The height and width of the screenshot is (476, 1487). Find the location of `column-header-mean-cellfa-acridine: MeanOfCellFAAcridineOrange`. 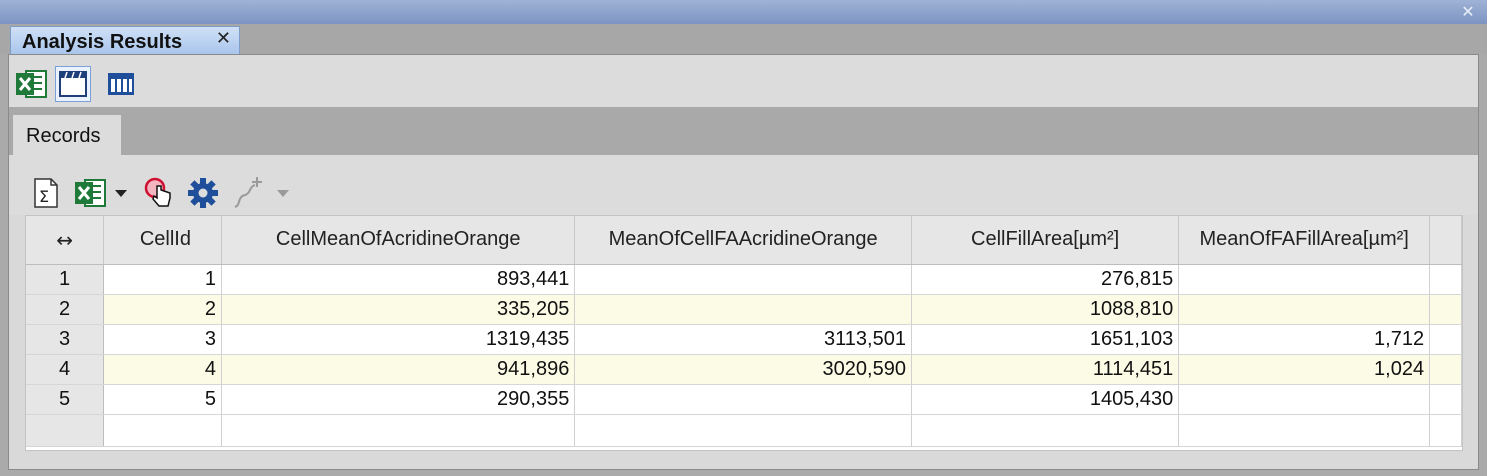

column-header-mean-cellfa-acridine: MeanOfCellFAAcridineOrange is located at coordinates (743, 240).